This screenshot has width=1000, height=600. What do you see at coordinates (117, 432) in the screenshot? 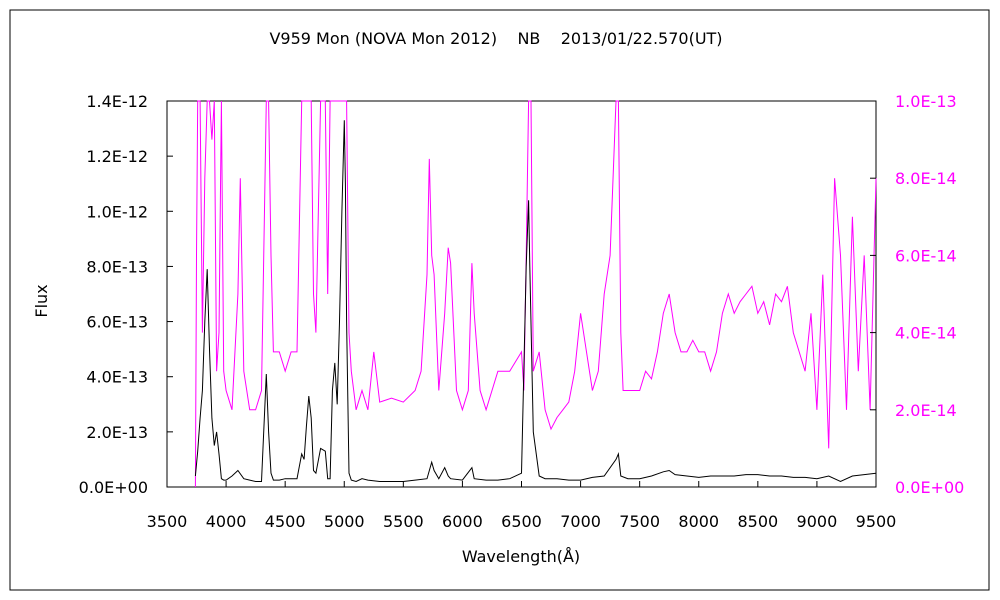
I see `y-tick-label: 2.0E-13` at bounding box center [117, 432].